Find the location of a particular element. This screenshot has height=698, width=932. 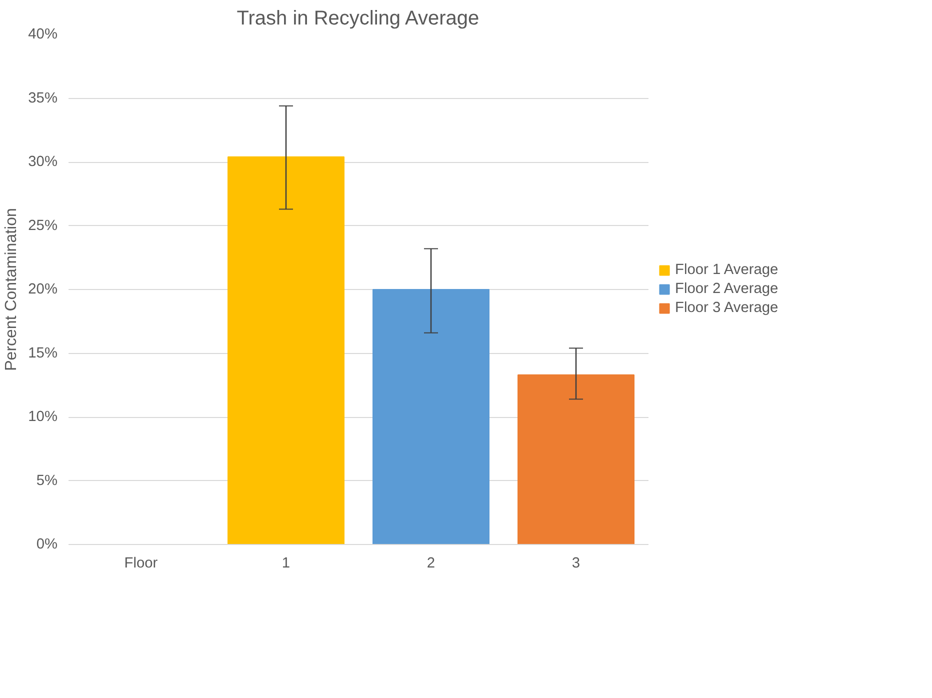

x-tick-label: 2 is located at coordinates (431, 564).